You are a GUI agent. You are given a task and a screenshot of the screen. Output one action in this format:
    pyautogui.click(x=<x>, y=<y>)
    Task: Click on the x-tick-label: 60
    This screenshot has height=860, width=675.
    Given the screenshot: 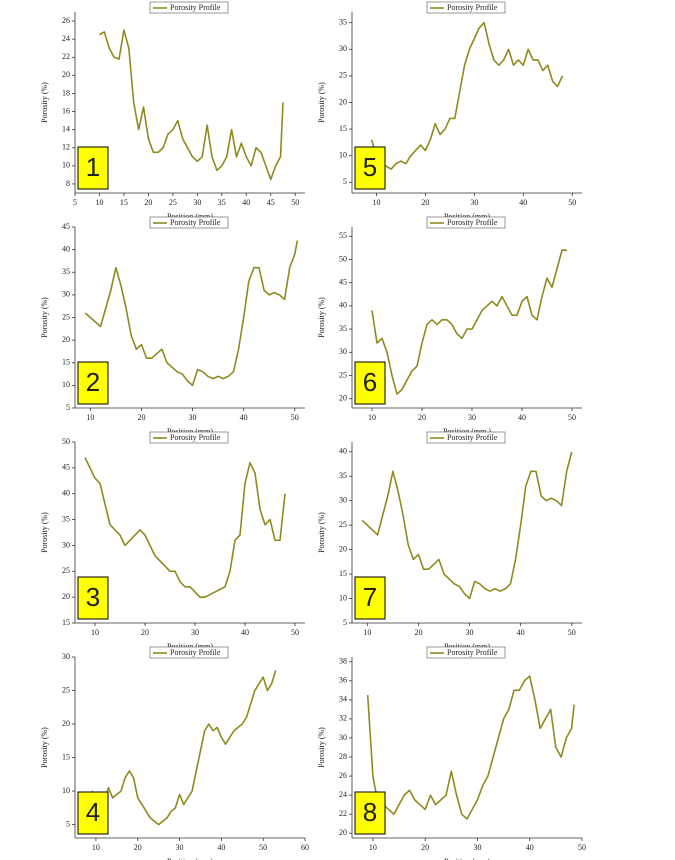 What is the action you would take?
    pyautogui.click(x=305, y=847)
    